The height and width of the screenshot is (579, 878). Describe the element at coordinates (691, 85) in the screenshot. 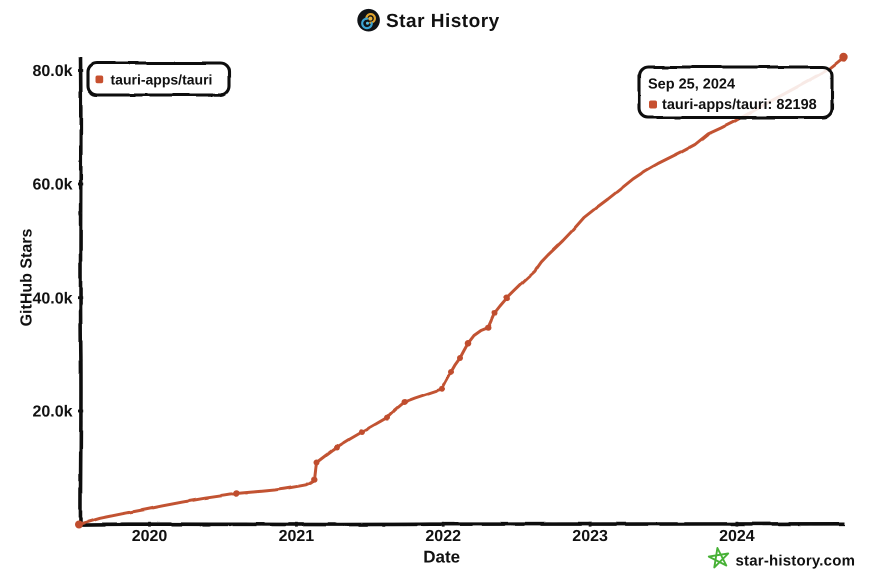

I see `svg-text: Sep 25, 2024` at that location.